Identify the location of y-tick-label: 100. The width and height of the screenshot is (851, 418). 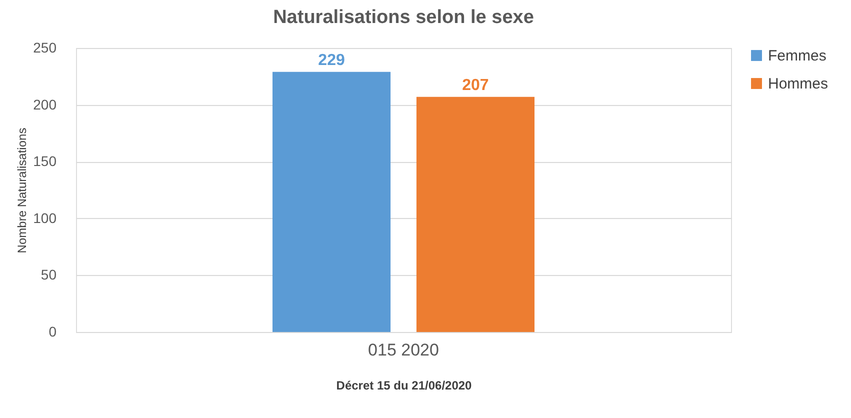
(45, 218).